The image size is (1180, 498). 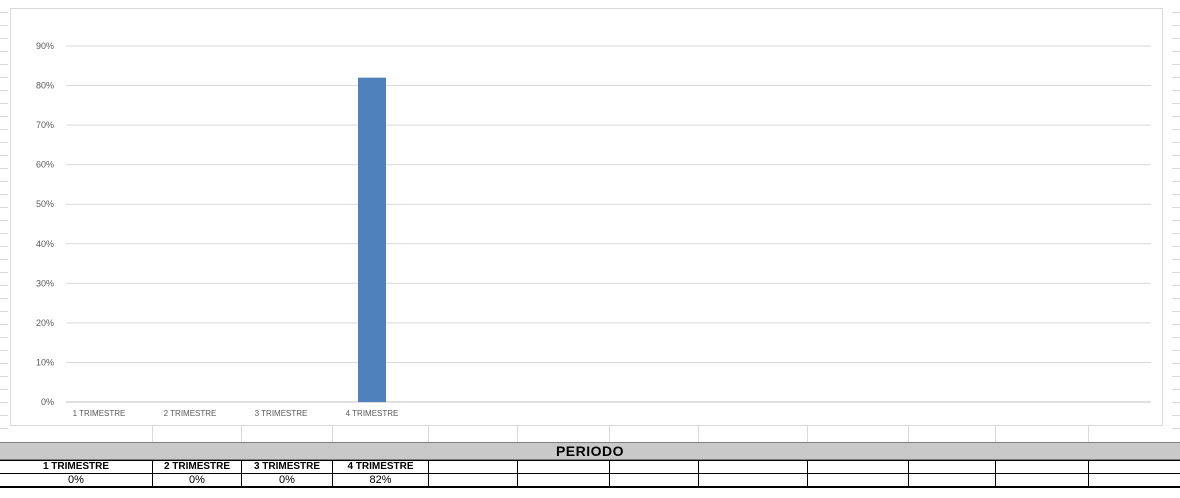 I want to click on y-tick-label: 60%, so click(x=45, y=165).